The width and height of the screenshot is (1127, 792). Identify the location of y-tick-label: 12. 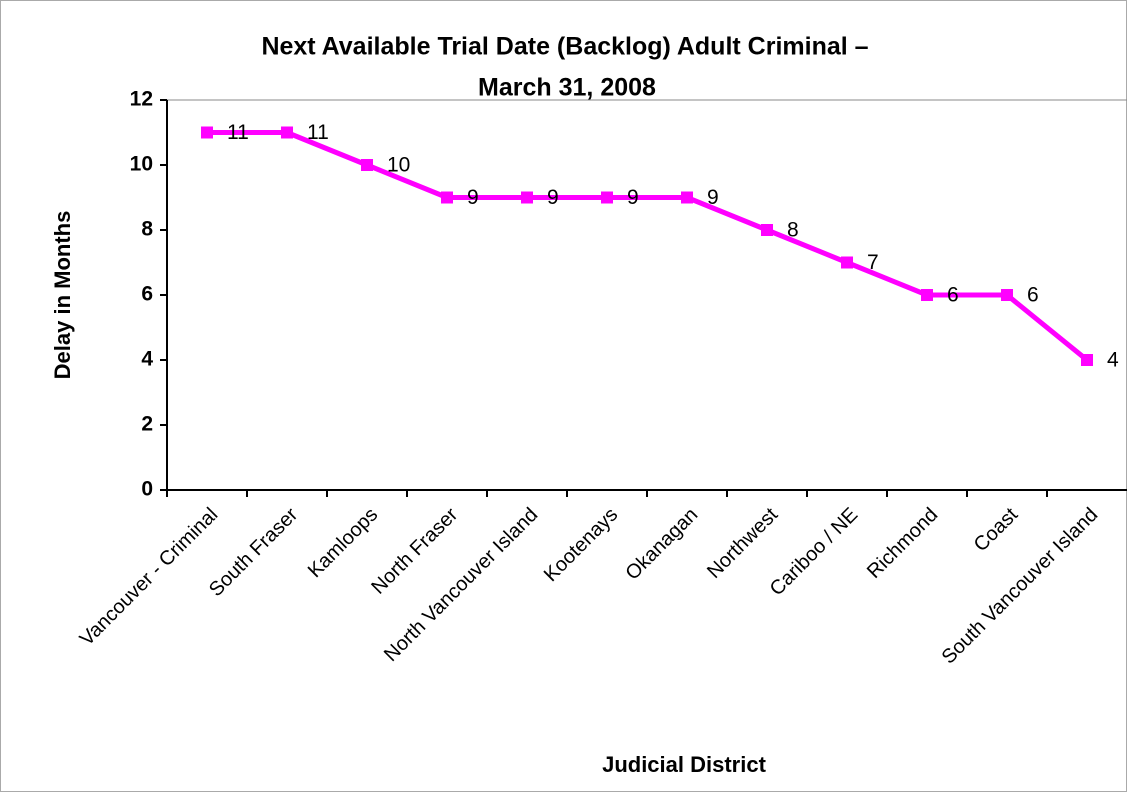
(141, 99).